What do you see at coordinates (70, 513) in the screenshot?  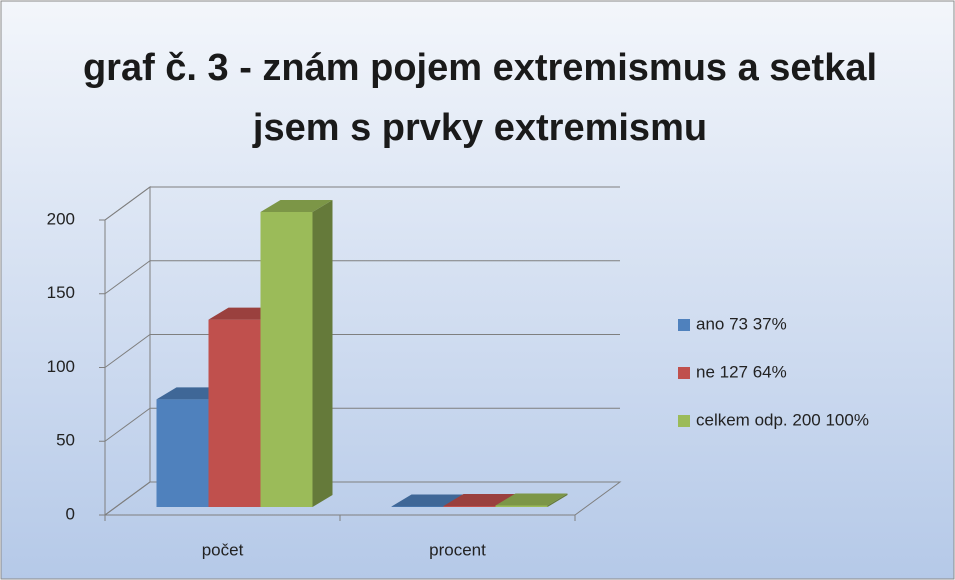 I see `y-tick-label: 0` at bounding box center [70, 513].